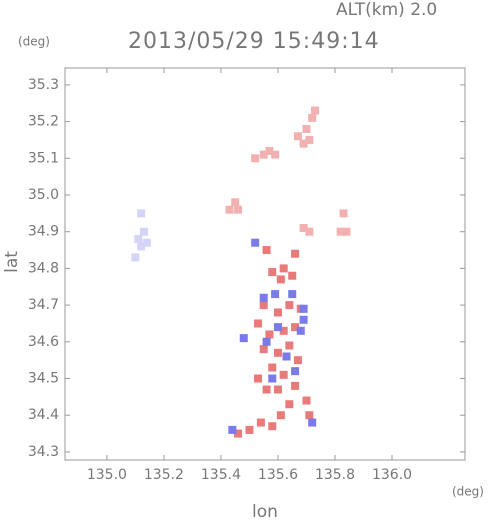 The height and width of the screenshot is (521, 491). Describe the element at coordinates (43, 305) in the screenshot. I see `y-tick-label: 34.7` at that location.